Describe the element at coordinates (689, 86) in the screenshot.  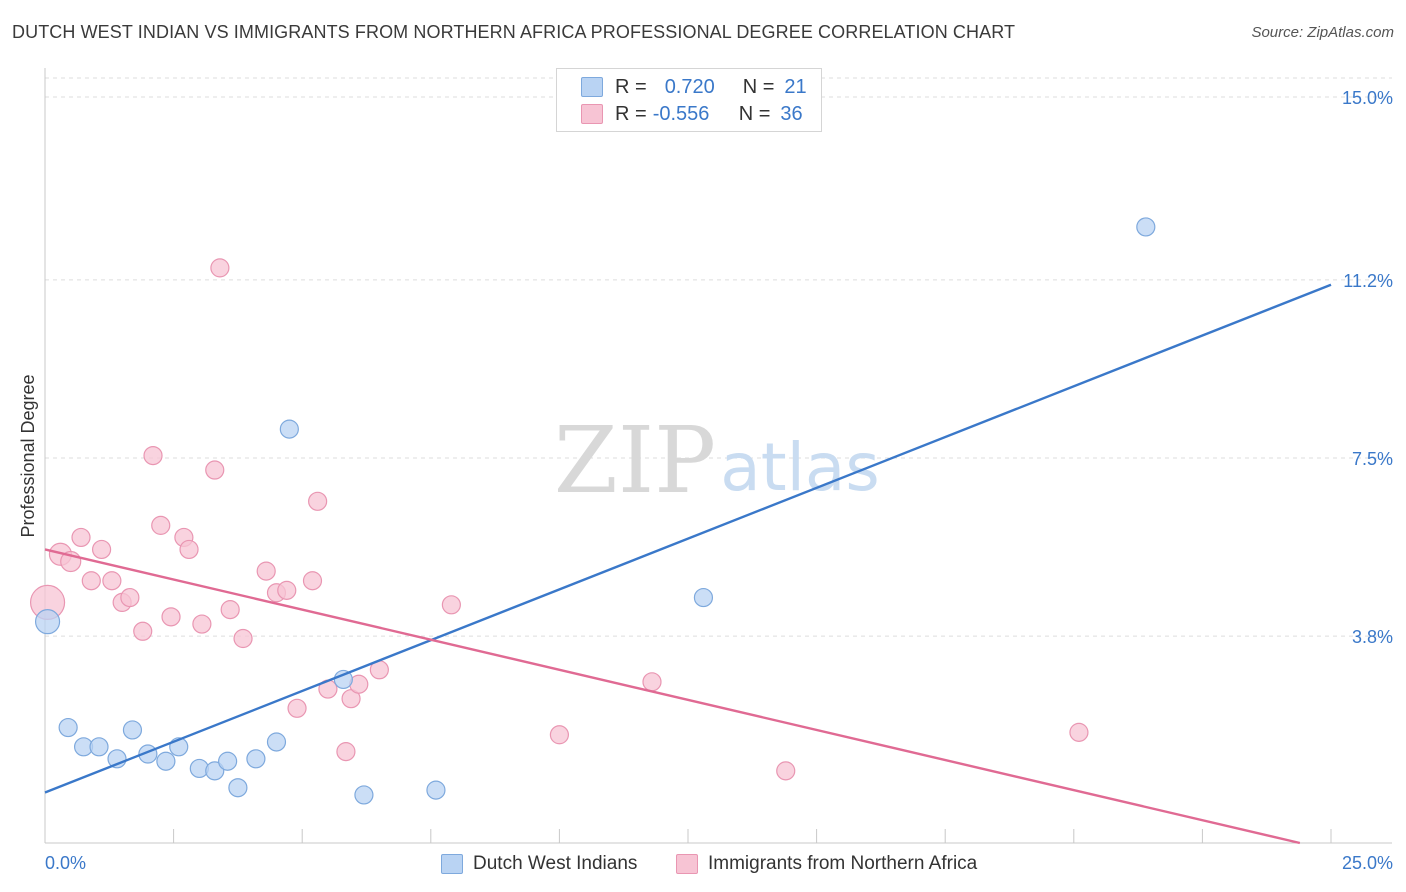
I see `legend-r-value: 0.720` at that location.